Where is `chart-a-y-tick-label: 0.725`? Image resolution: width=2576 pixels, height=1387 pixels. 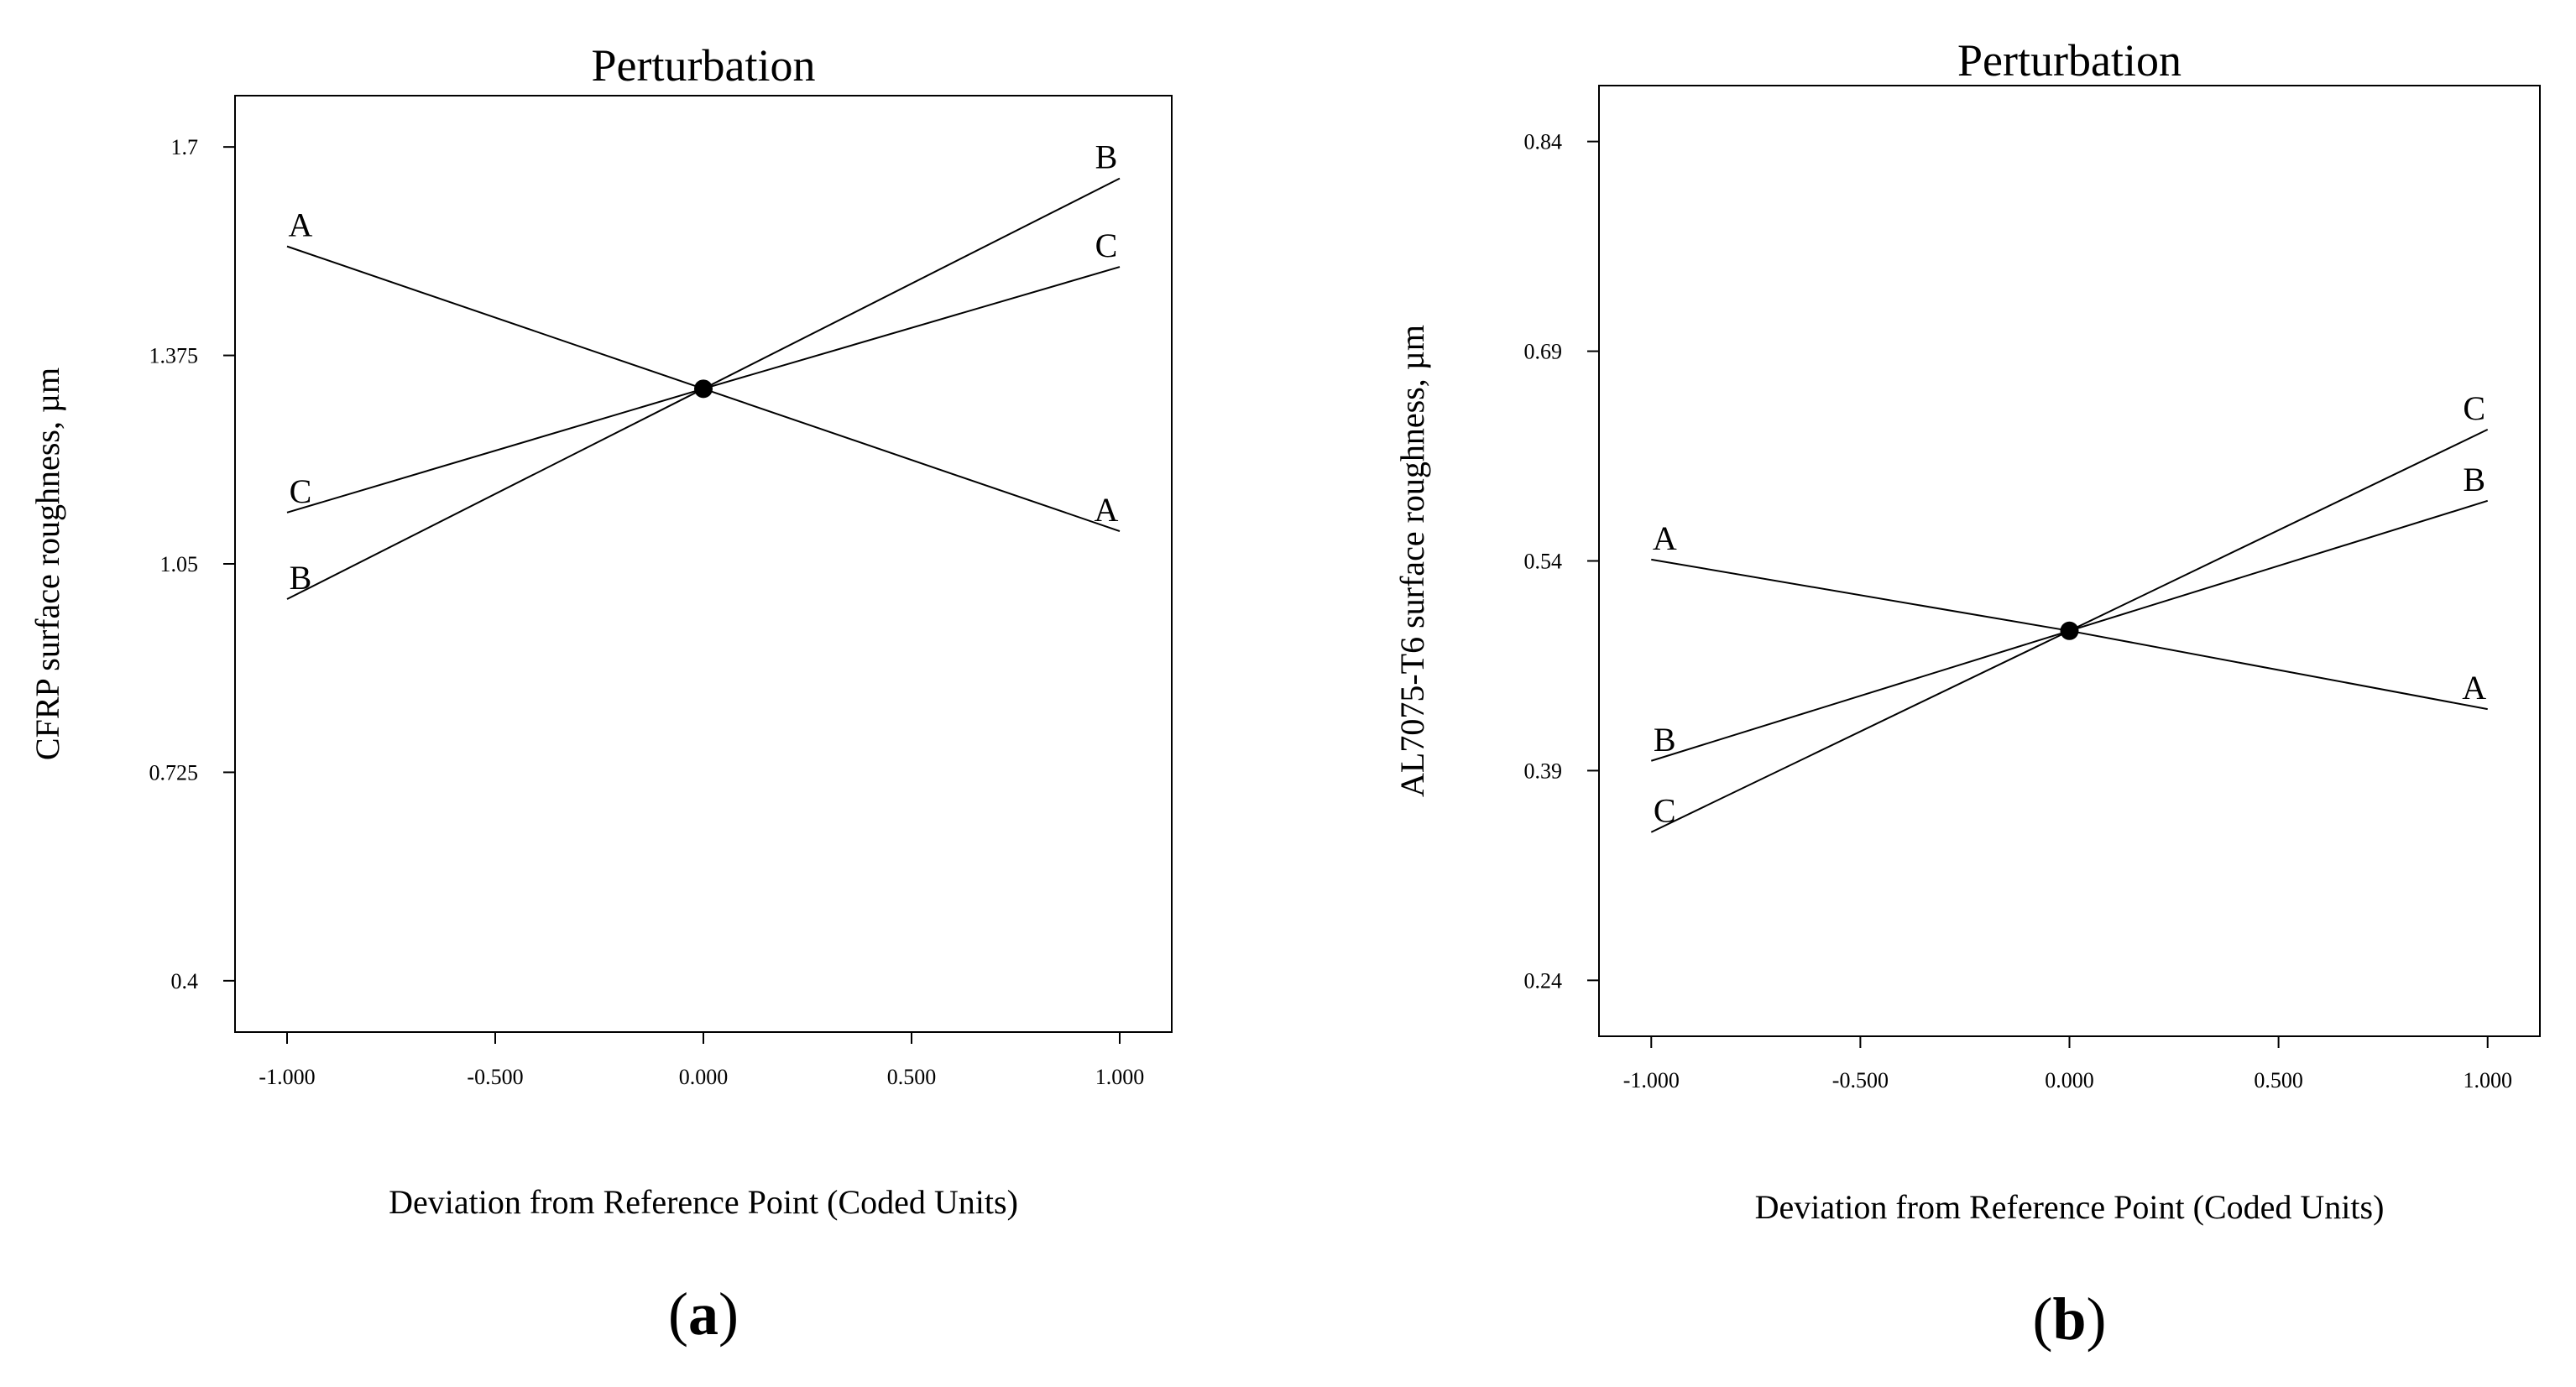
chart-a-y-tick-label: 0.725 is located at coordinates (174, 772).